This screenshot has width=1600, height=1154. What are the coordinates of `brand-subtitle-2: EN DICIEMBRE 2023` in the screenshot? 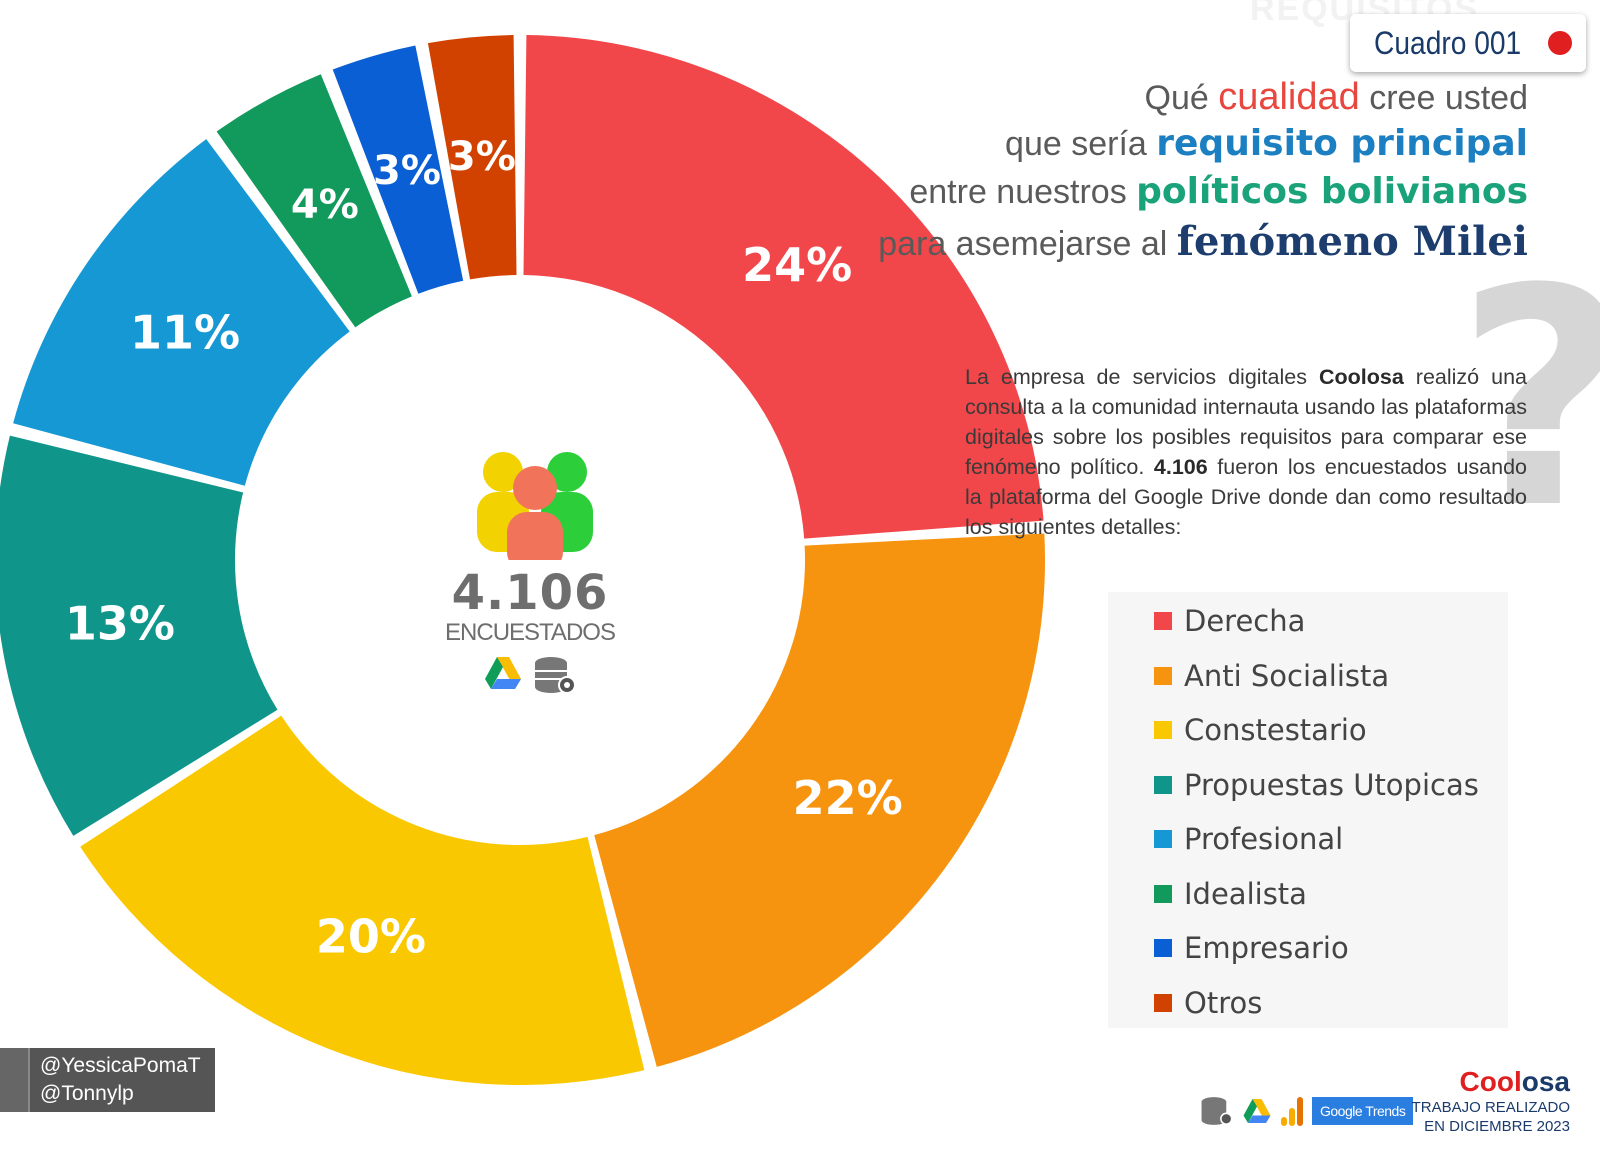 It's located at (1497, 1126).